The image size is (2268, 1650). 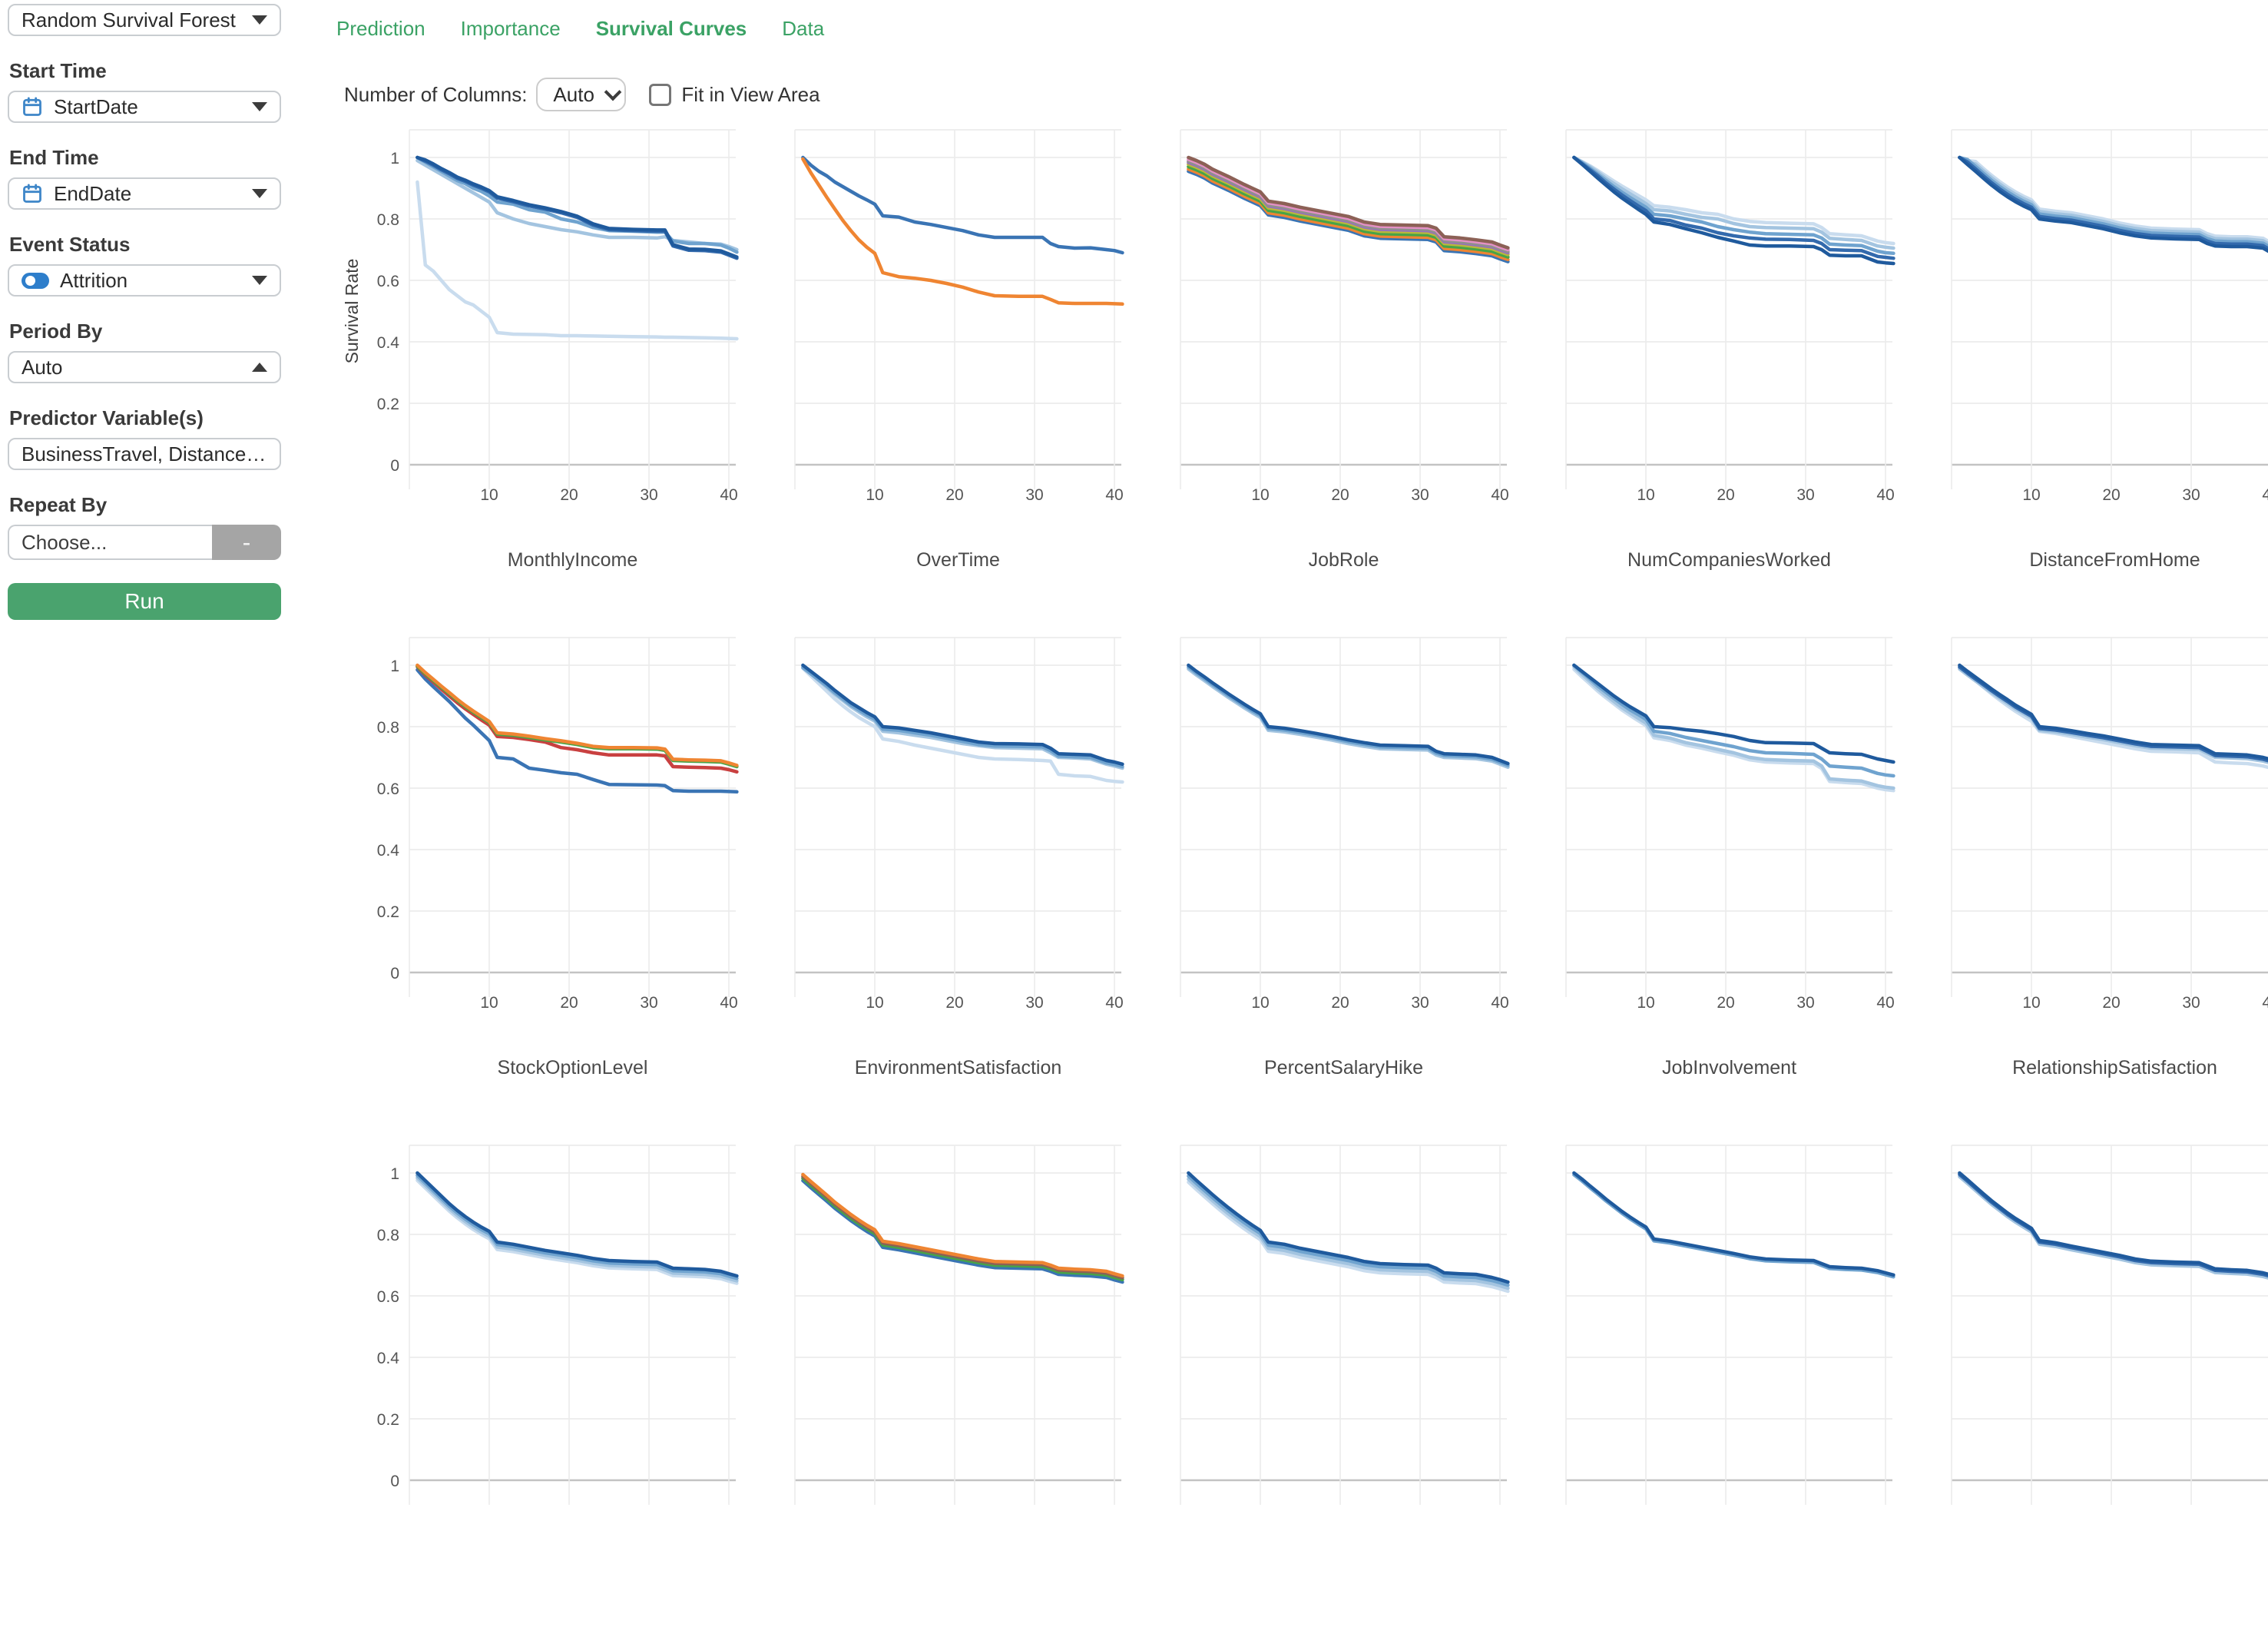 I want to click on toggle-icon, so click(x=35, y=280).